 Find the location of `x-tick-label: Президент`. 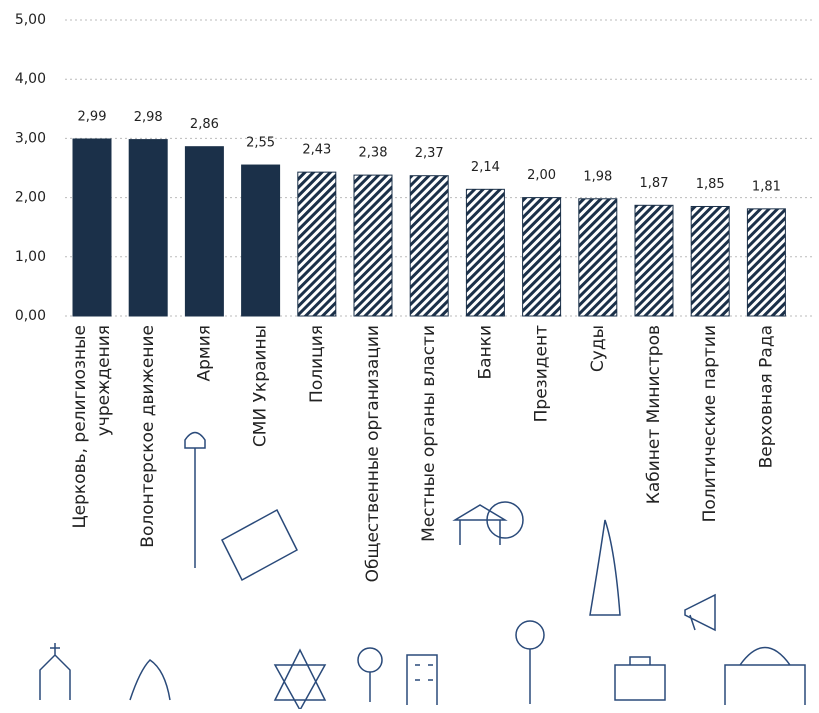

x-tick-label: Президент is located at coordinates (542, 373).